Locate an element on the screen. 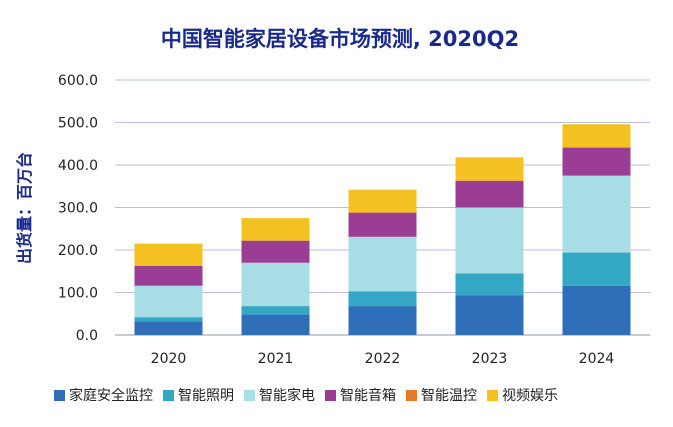 This screenshot has height=427, width=673. y-tick-labels: 0.0 100.0 200.0 300.0 400.0 500.0 600.0 is located at coordinates (78, 208).